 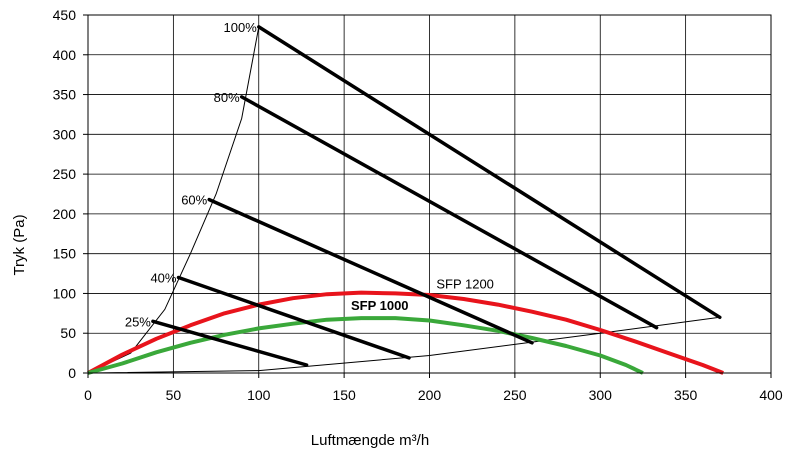 I want to click on x-tick-label: 50, so click(x=174, y=395).